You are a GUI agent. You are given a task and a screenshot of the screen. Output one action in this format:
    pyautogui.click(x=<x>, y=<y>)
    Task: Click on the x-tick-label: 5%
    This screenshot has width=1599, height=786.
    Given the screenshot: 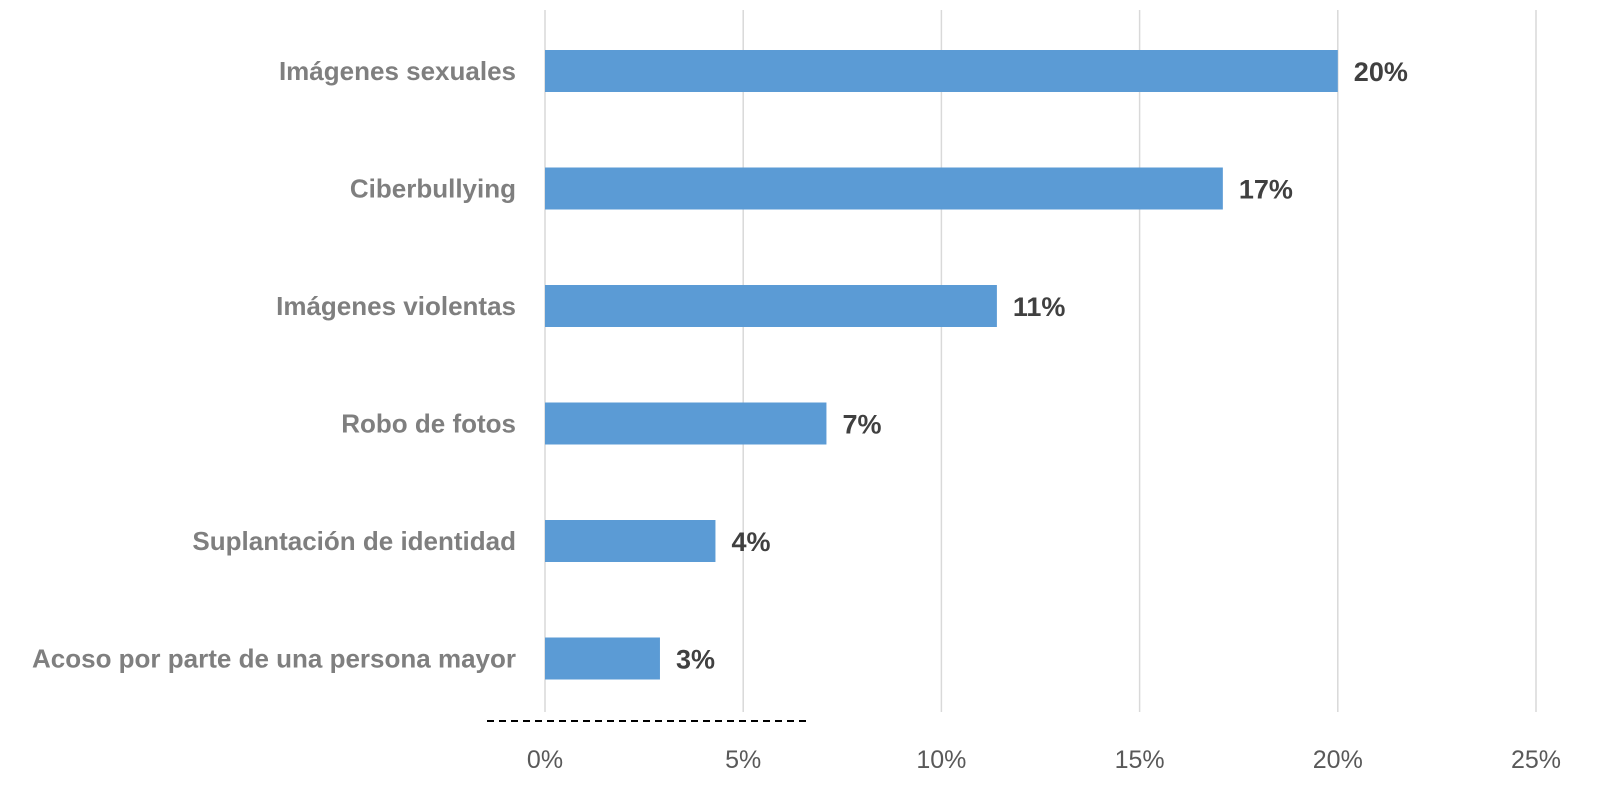 What is the action you would take?
    pyautogui.click(x=743, y=760)
    